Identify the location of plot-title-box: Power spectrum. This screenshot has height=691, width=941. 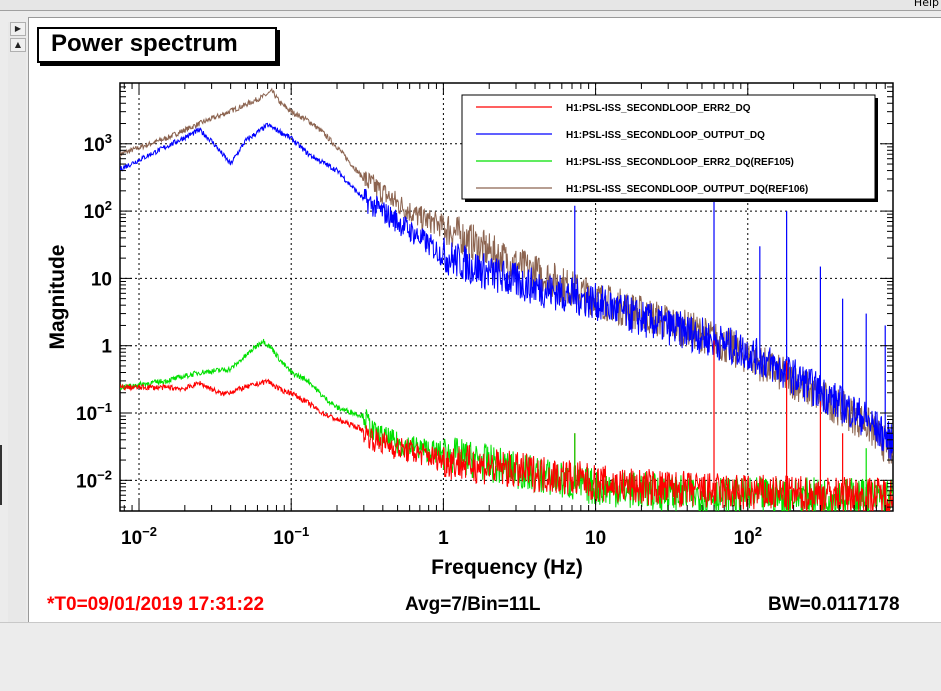
(157, 45).